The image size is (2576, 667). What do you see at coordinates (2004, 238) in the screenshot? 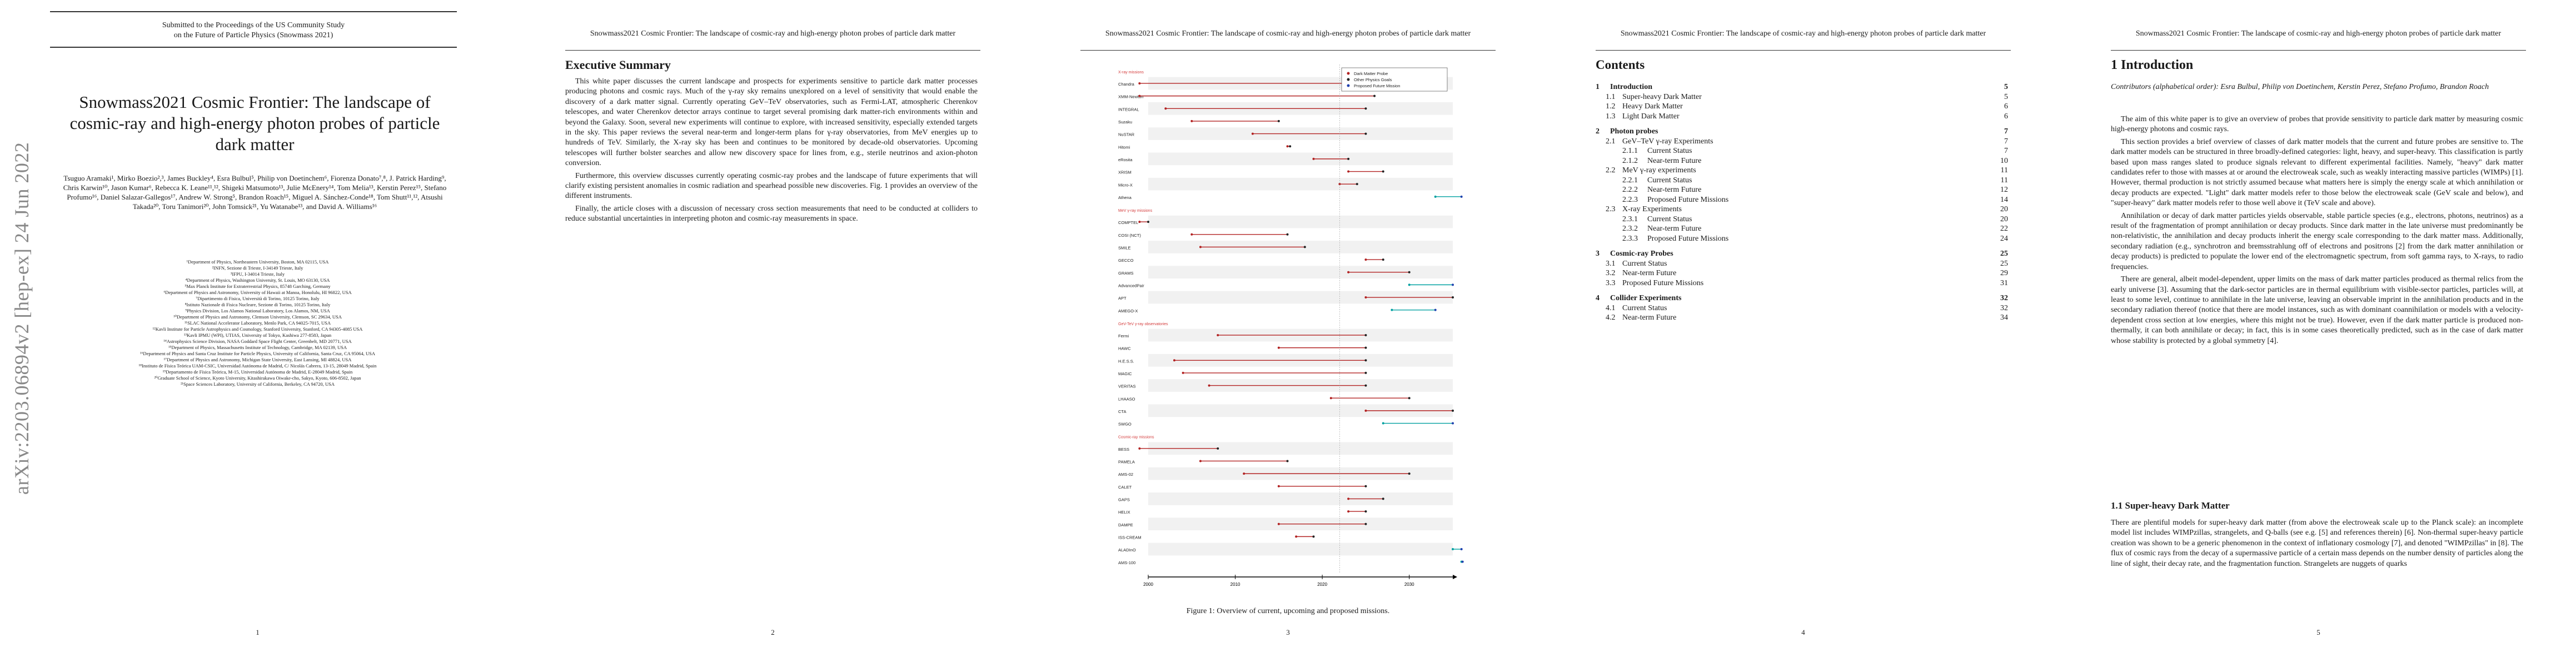
I see `toc-page: 24` at bounding box center [2004, 238].